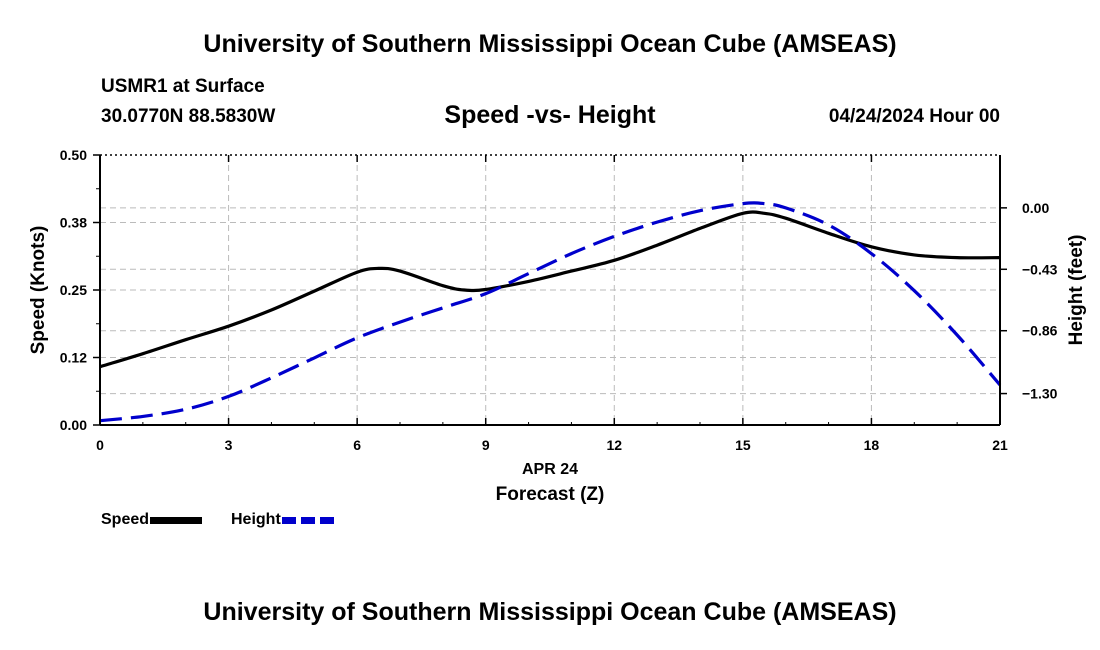  Describe the element at coordinates (872, 445) in the screenshot. I see `x-tick-label: 18` at that location.